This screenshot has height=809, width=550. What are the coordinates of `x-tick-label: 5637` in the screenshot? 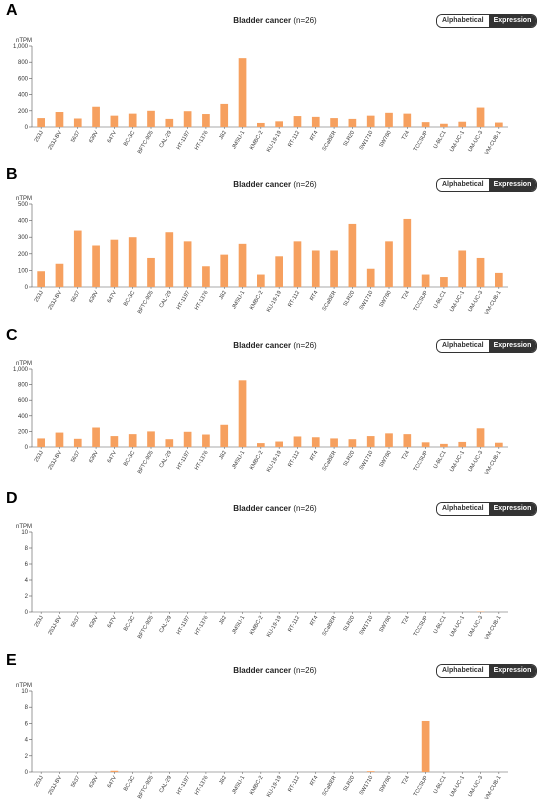 It's located at (75, 782).